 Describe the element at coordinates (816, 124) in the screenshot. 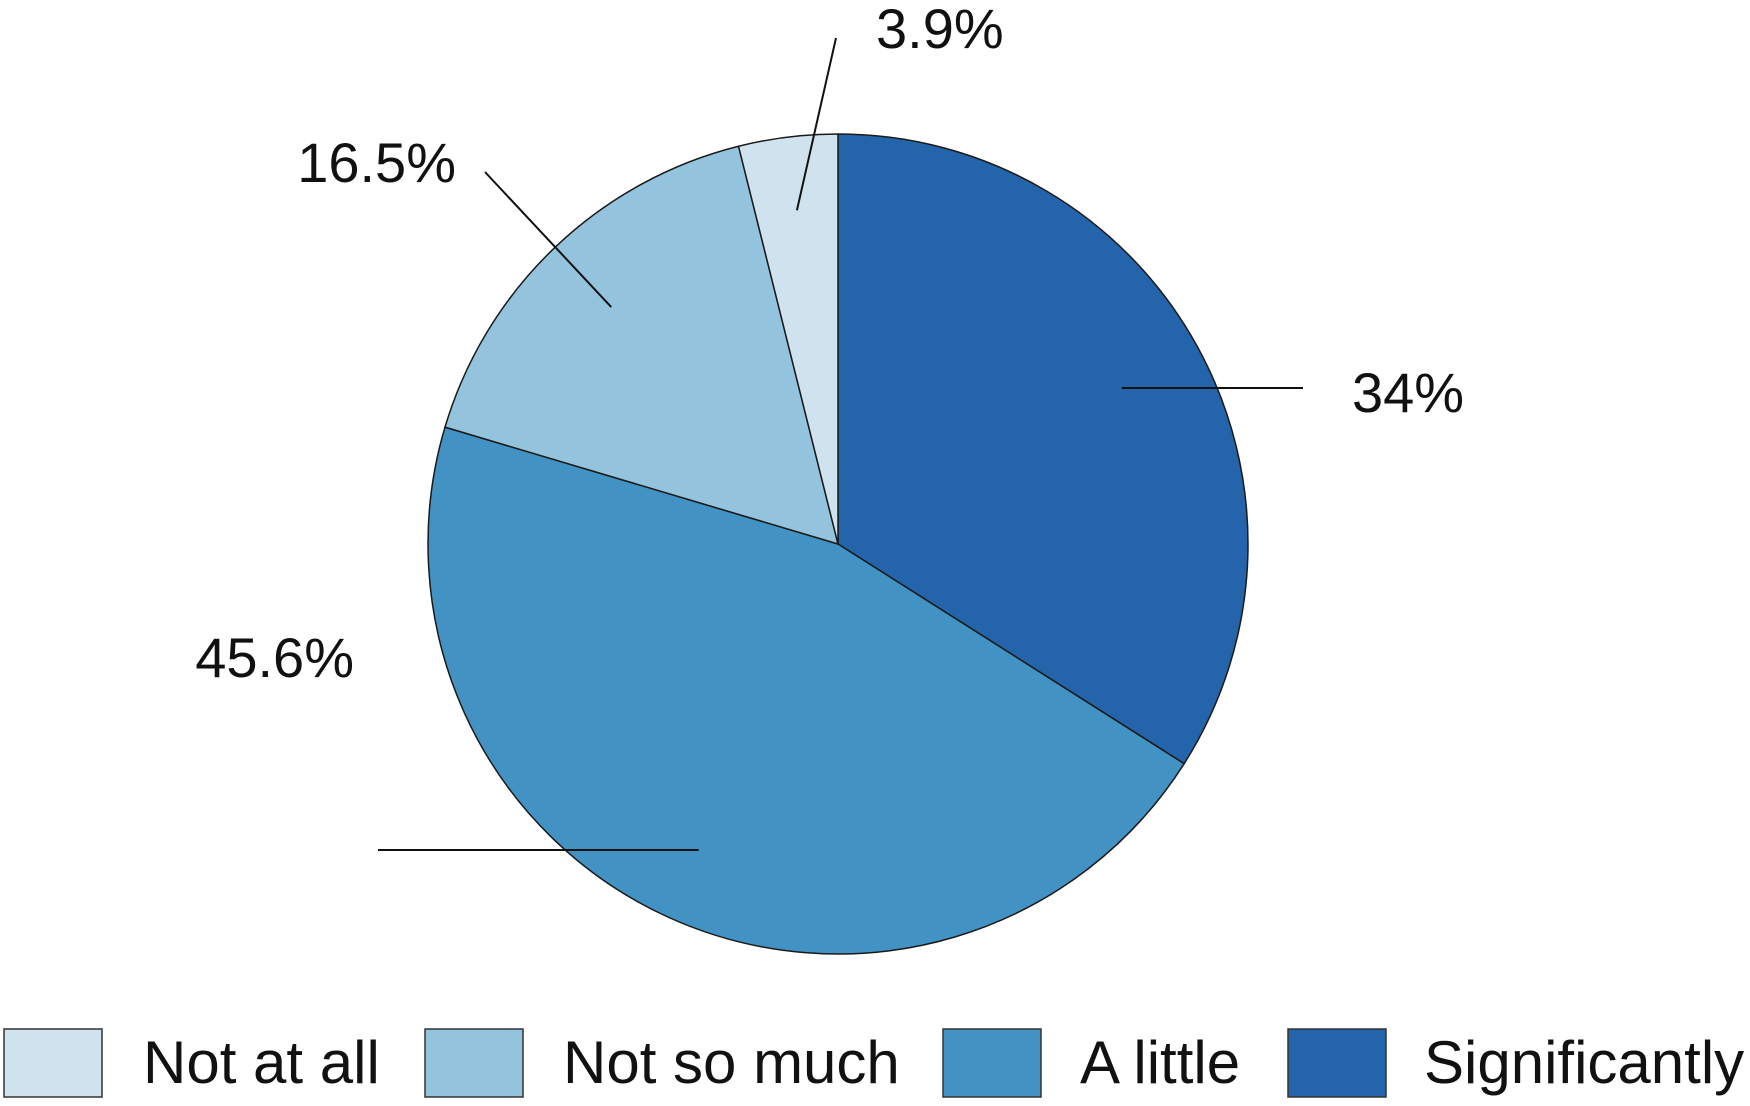

I see `leader-line-not-at-all` at that location.